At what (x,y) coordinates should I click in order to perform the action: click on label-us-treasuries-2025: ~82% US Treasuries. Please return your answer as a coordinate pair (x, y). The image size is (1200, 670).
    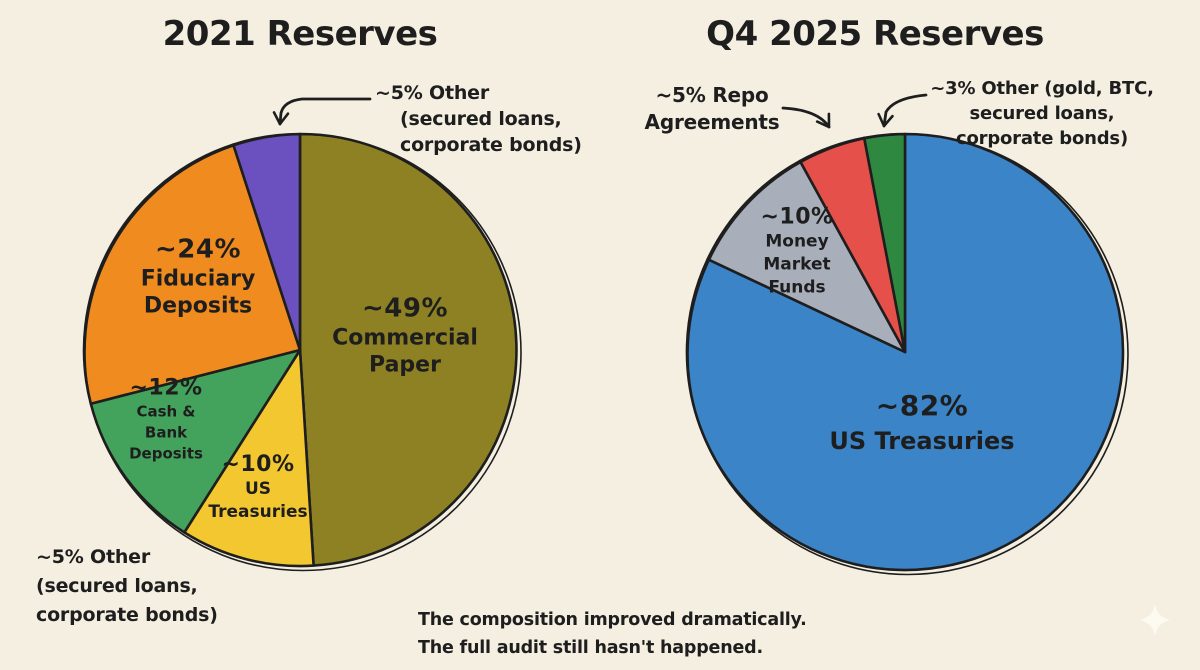
    Looking at the image, I should click on (922, 421).